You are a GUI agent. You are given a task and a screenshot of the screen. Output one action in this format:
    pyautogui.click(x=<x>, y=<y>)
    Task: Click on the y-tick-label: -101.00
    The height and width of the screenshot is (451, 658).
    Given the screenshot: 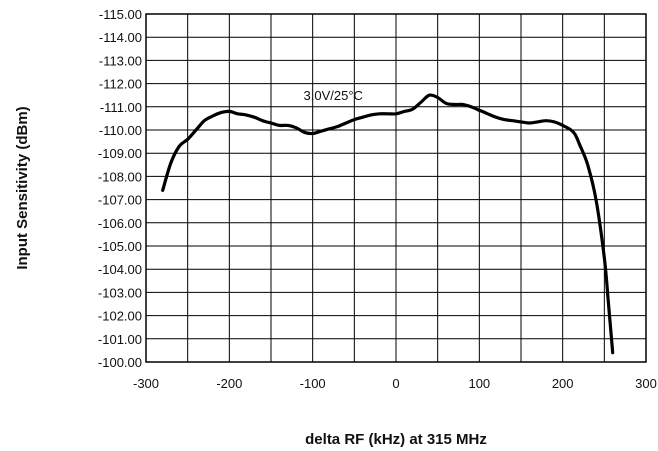 What is the action you would take?
    pyautogui.click(x=120, y=339)
    